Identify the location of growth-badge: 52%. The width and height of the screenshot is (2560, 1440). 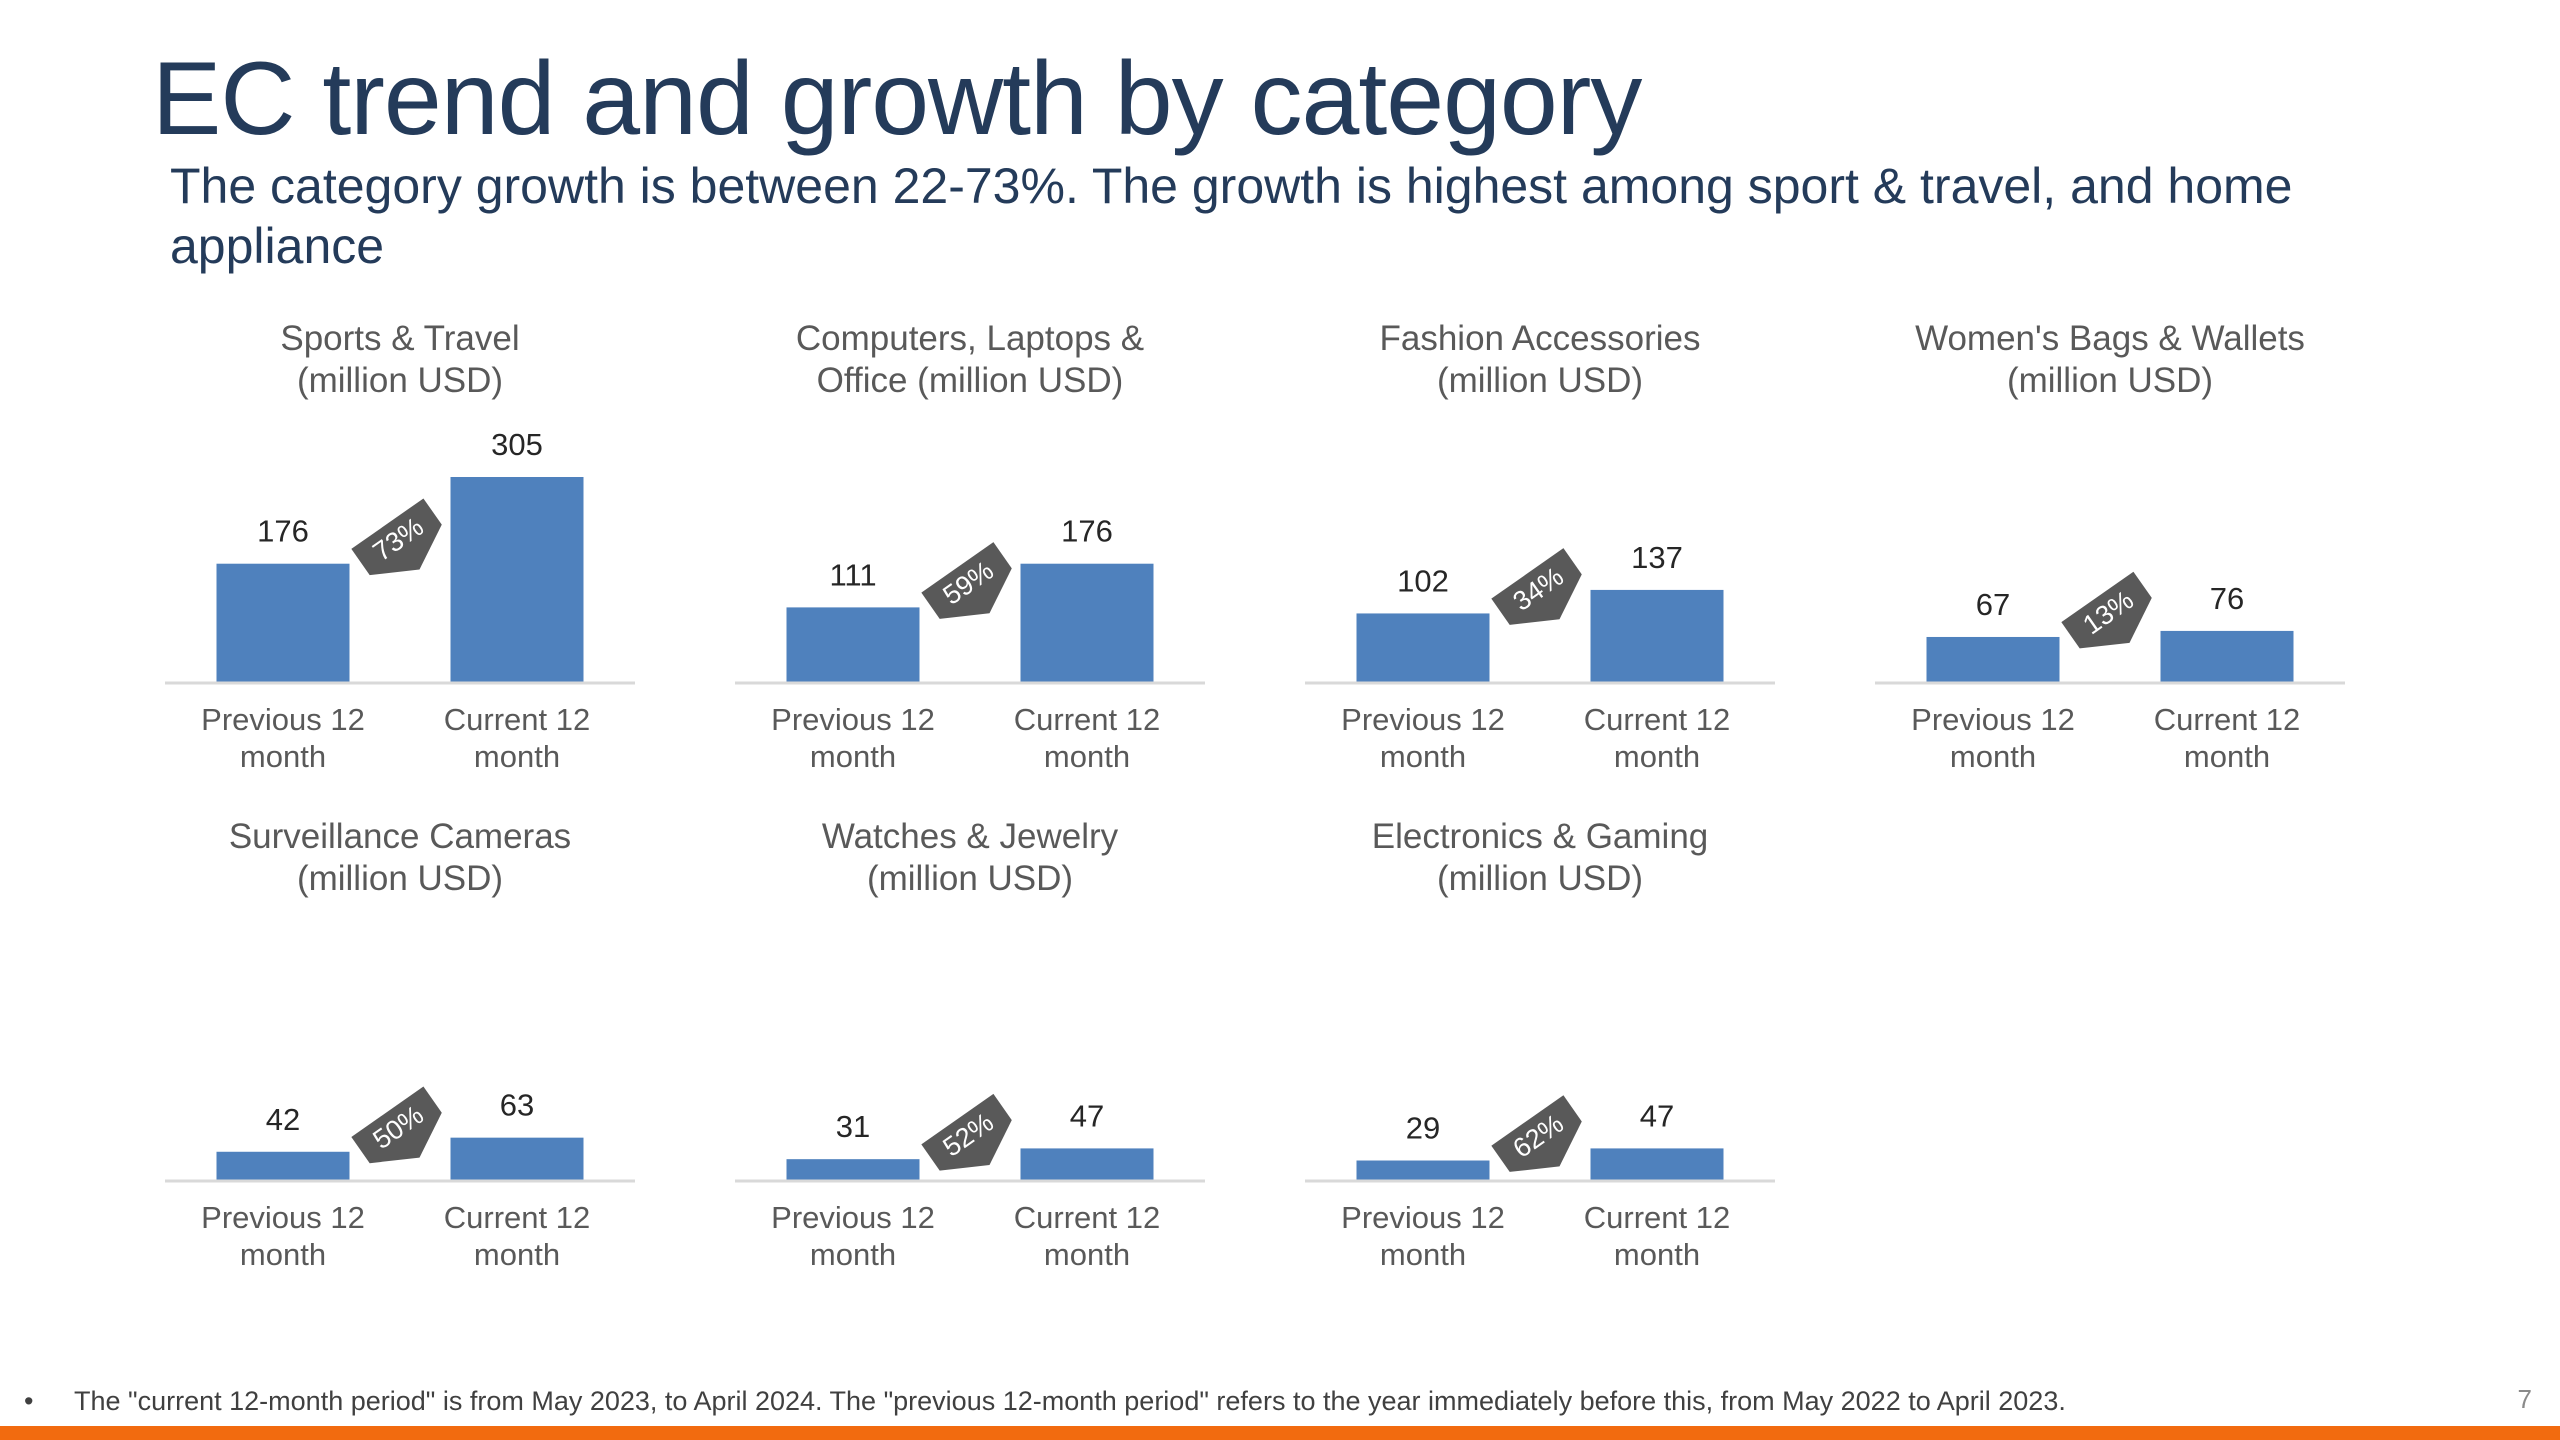
(966, 1132).